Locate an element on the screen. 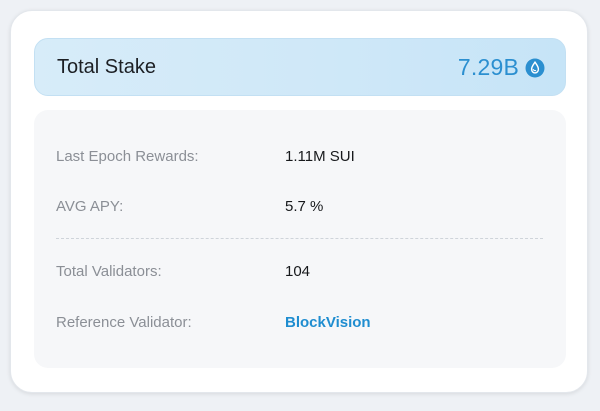 This screenshot has height=411, width=600. total-stake-label: Total Stake is located at coordinates (106, 67).